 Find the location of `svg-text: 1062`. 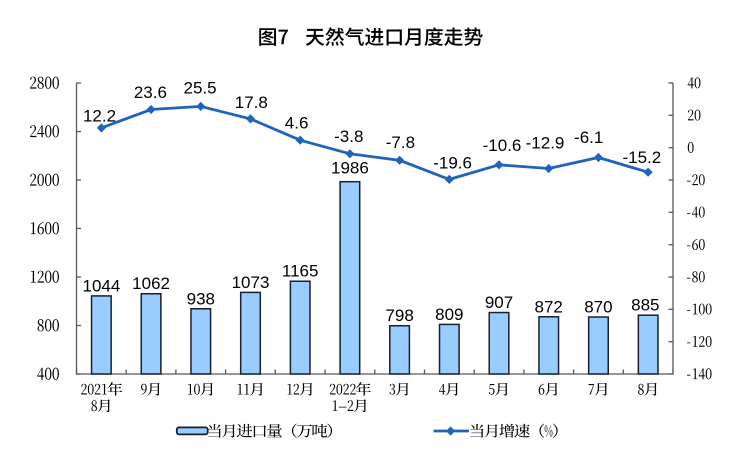

svg-text: 1062 is located at coordinates (151, 283).